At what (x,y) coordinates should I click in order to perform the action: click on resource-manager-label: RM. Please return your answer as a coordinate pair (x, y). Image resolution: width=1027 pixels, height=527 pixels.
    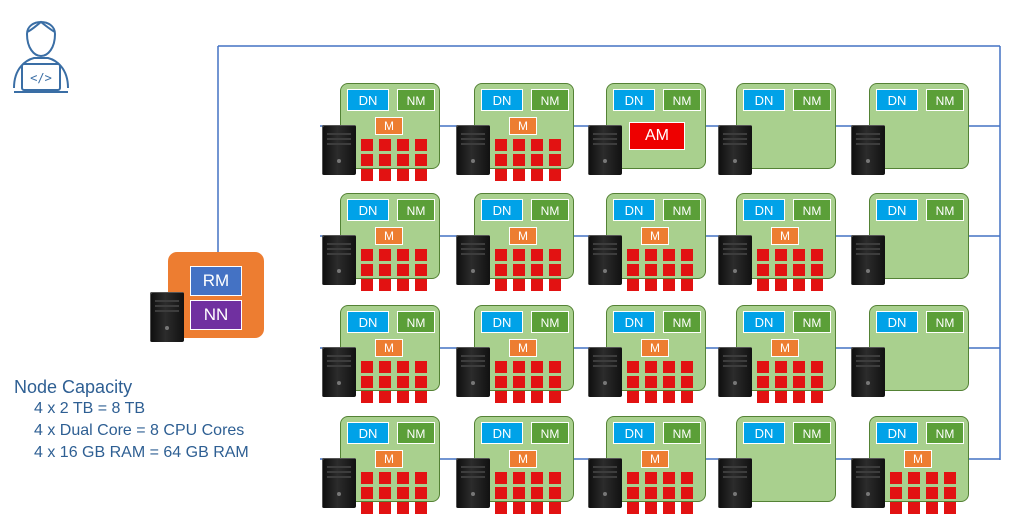
    Looking at the image, I should click on (216, 281).